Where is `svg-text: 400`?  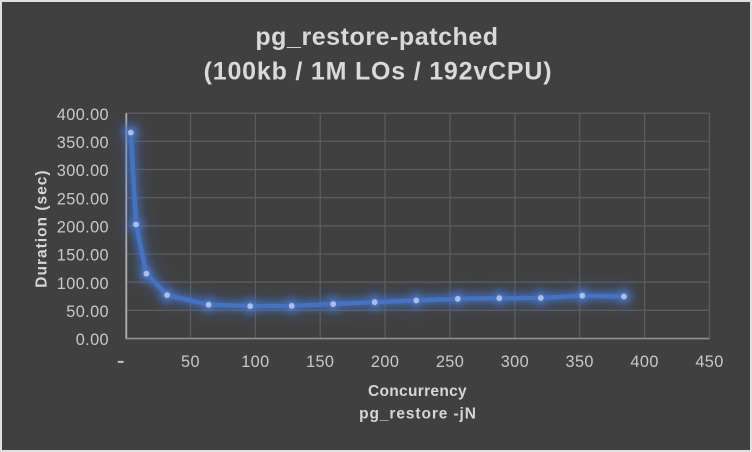
svg-text: 400 is located at coordinates (644, 362).